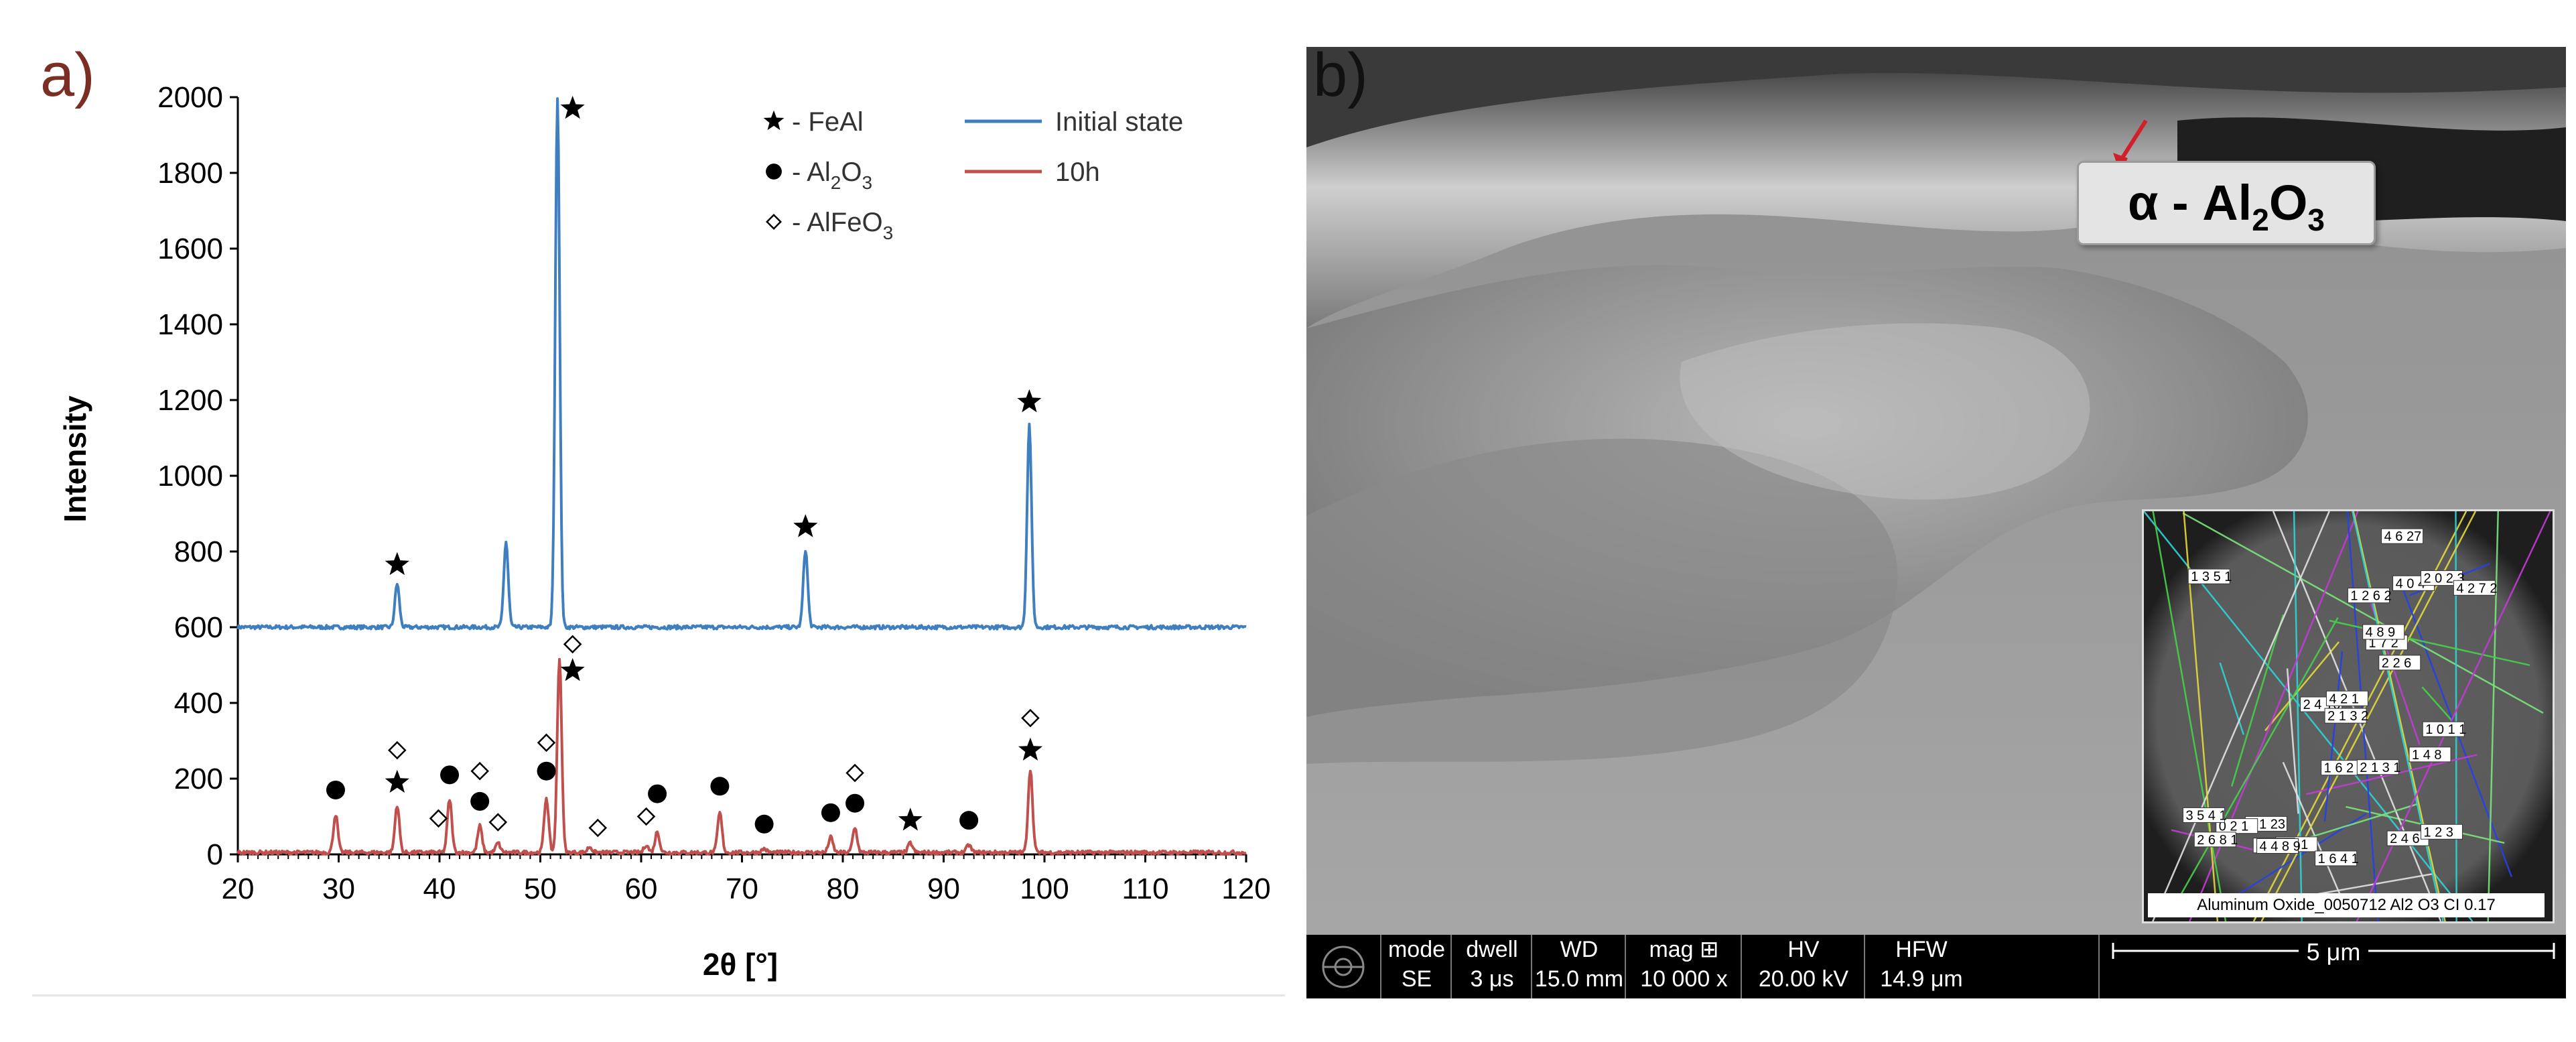 This screenshot has height=1042, width=2576. What do you see at coordinates (440, 888) in the screenshot?
I see `x-tick-label: 40` at bounding box center [440, 888].